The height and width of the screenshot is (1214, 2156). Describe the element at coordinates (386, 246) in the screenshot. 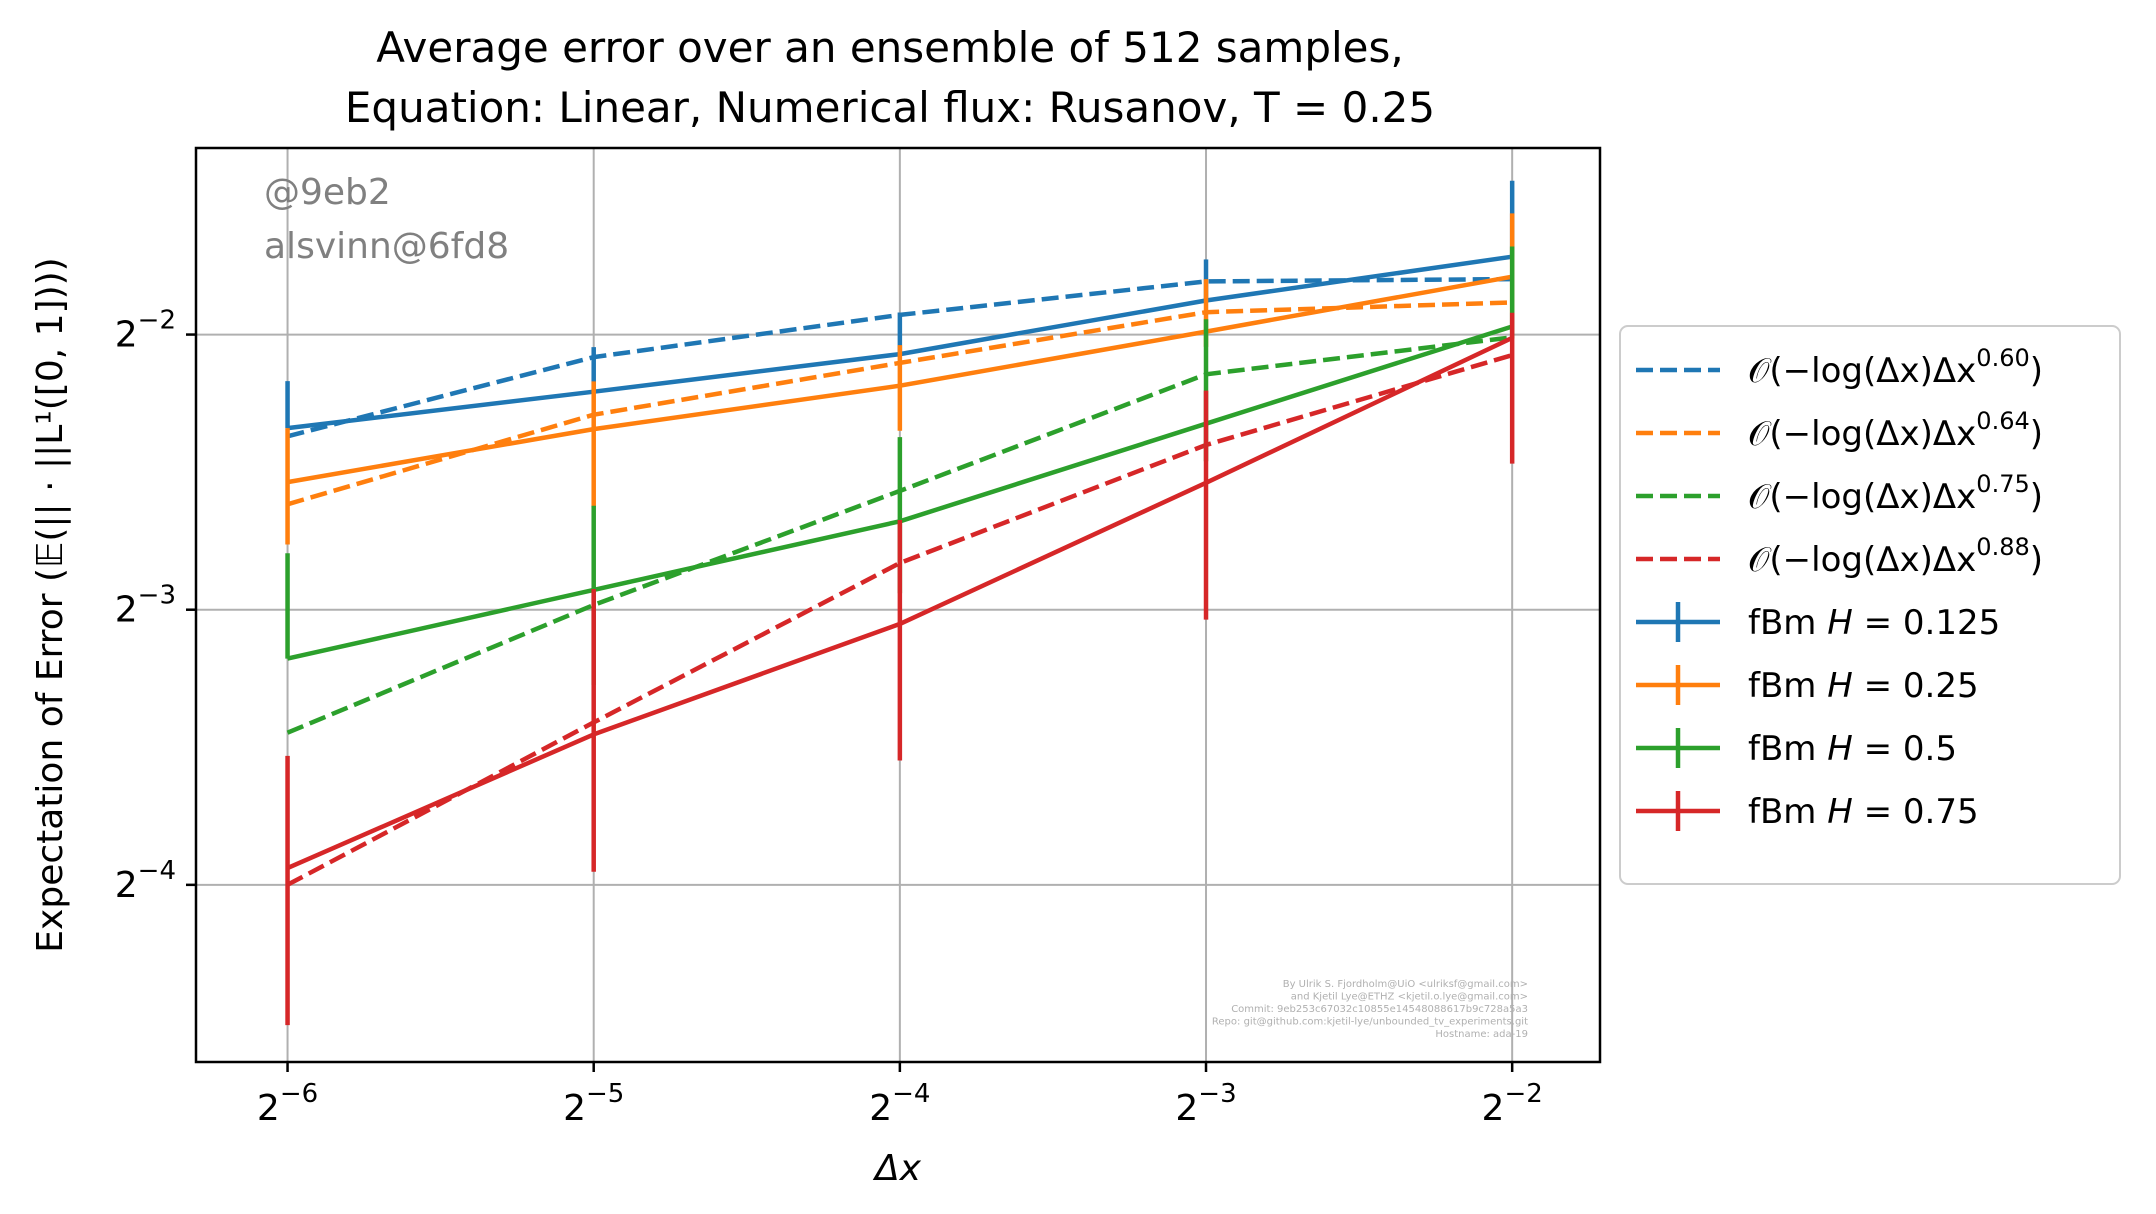

I see `annotation-alsvinn: alsvinn@6fd8` at that location.